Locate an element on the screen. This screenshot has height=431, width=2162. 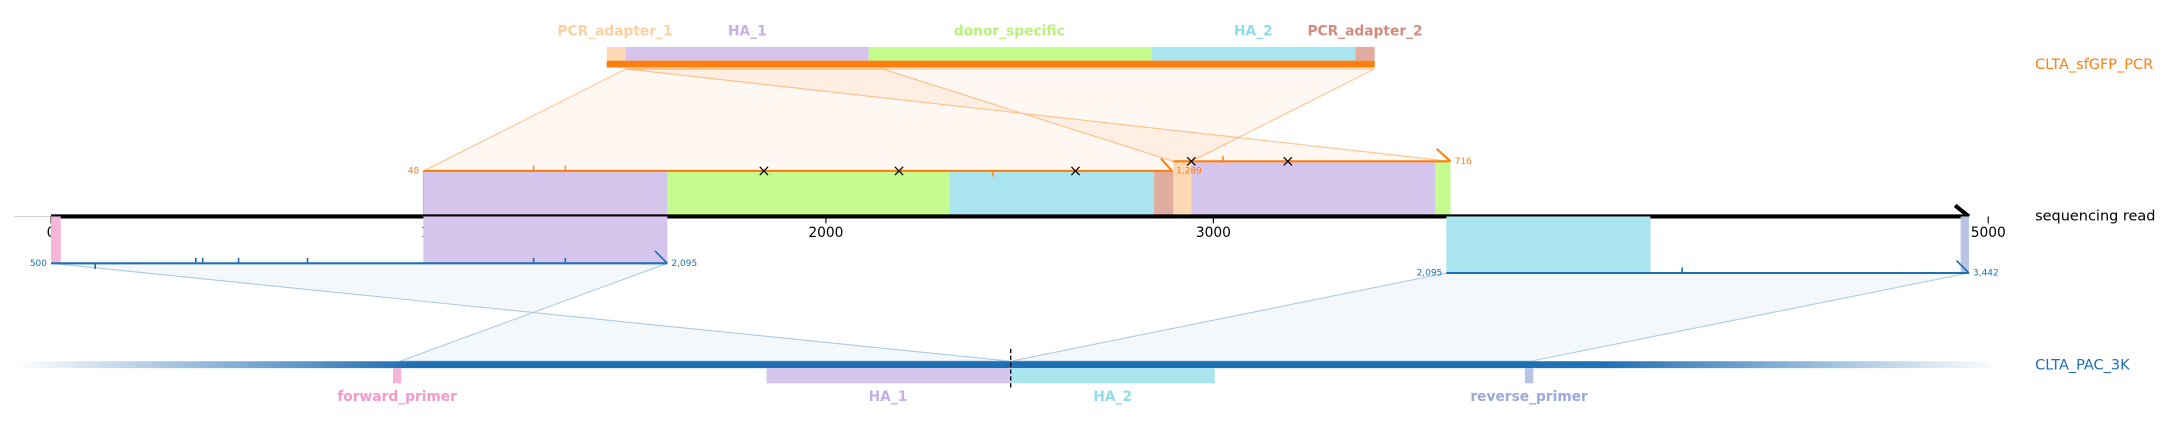
alignment-label: 48 is located at coordinates (414, 171).